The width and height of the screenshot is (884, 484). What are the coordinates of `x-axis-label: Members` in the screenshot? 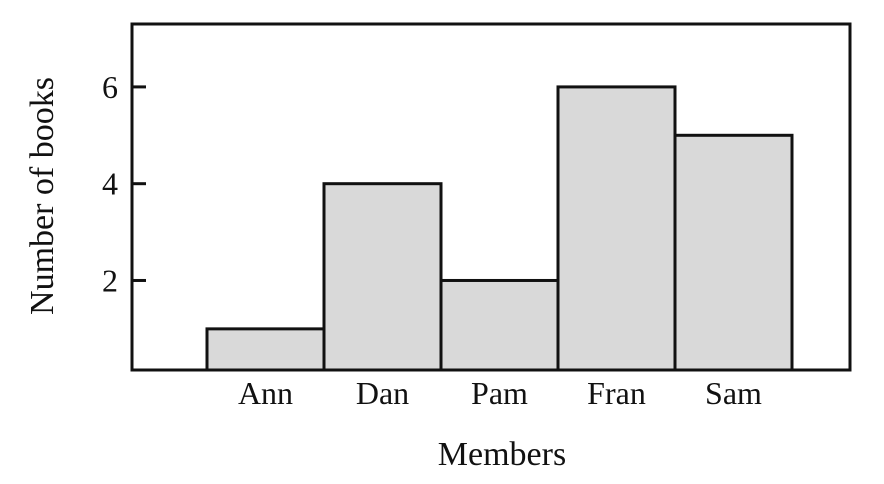 It's located at (502, 454).